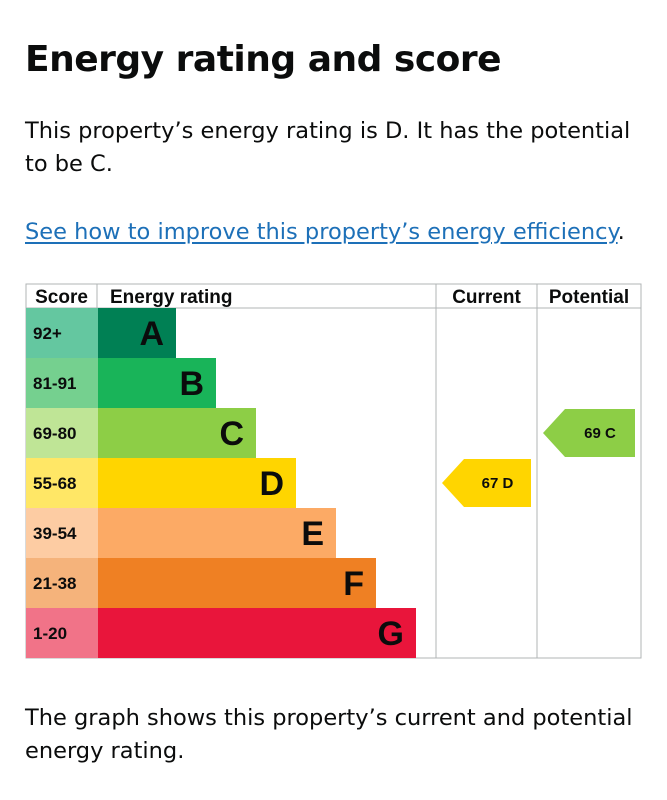 This screenshot has width=667, height=800. What do you see at coordinates (271, 484) in the screenshot?
I see `rating-letter-d: D` at bounding box center [271, 484].